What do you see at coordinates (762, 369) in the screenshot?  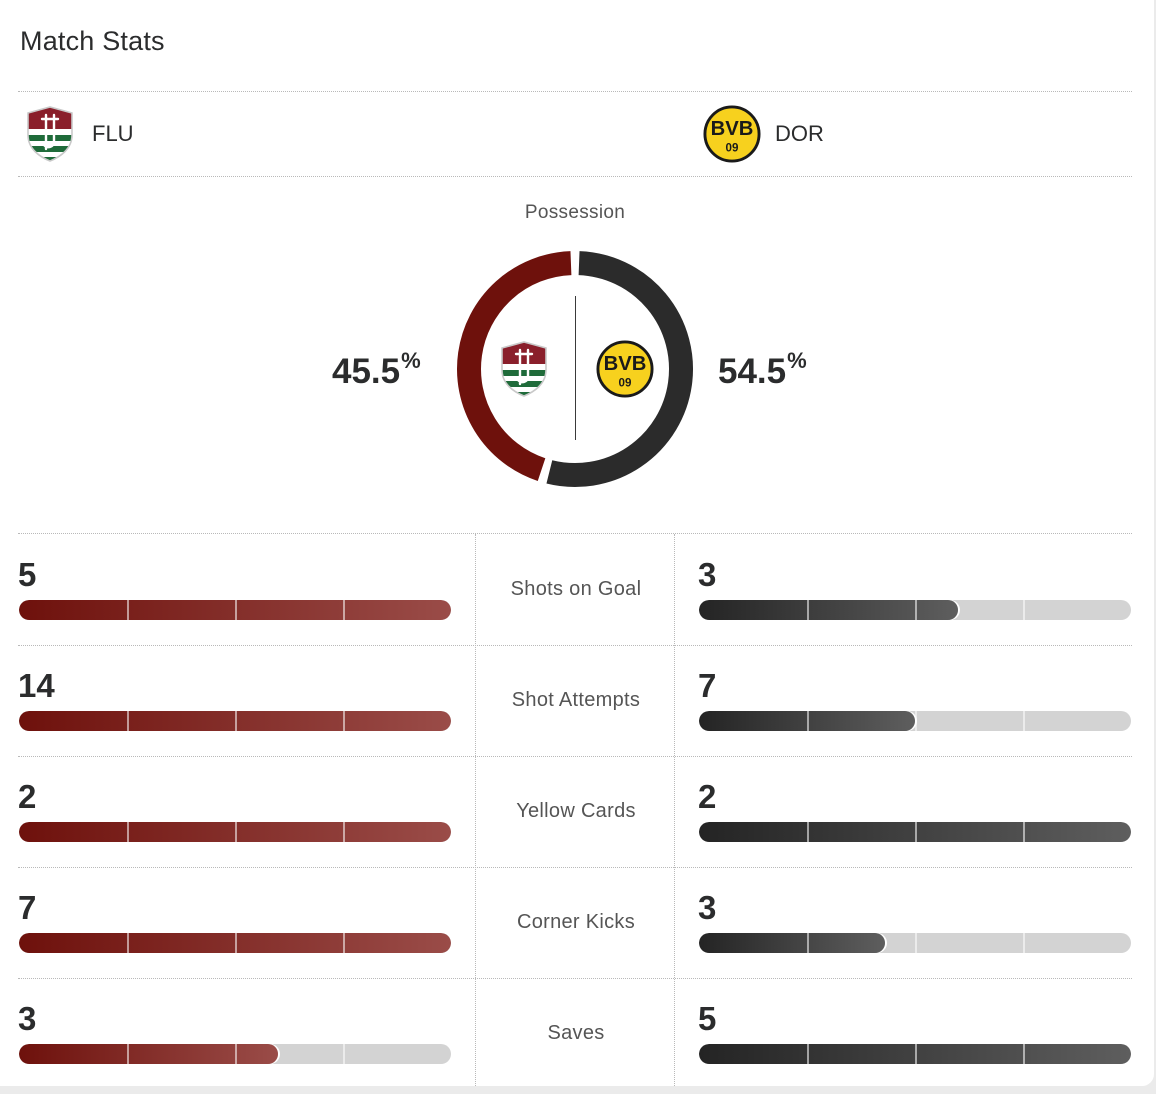 I see `away-possession-value: 54.5%` at bounding box center [762, 369].